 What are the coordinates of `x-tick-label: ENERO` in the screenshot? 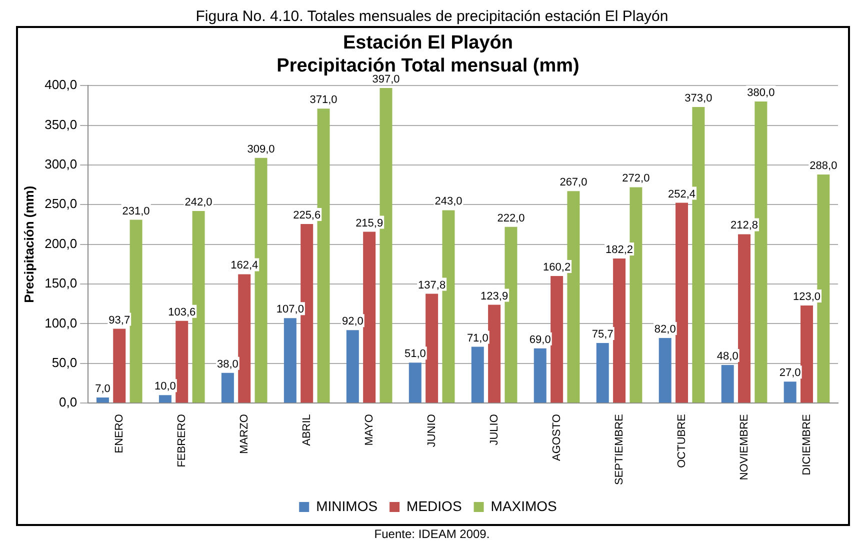 It's located at (119, 434).